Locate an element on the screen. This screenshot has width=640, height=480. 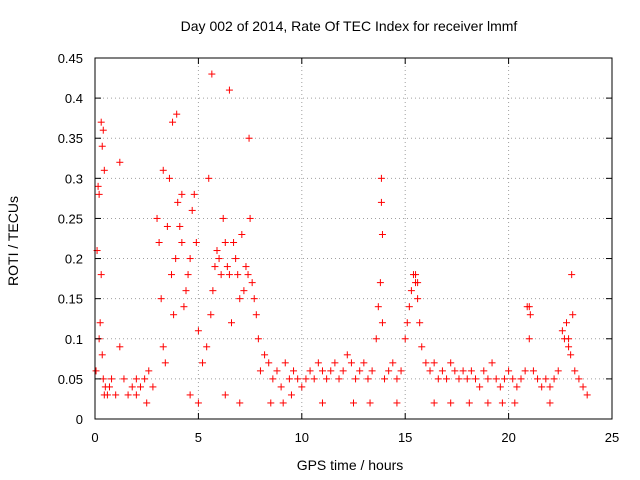
y-tick-label: 0.25 is located at coordinates (70, 218).